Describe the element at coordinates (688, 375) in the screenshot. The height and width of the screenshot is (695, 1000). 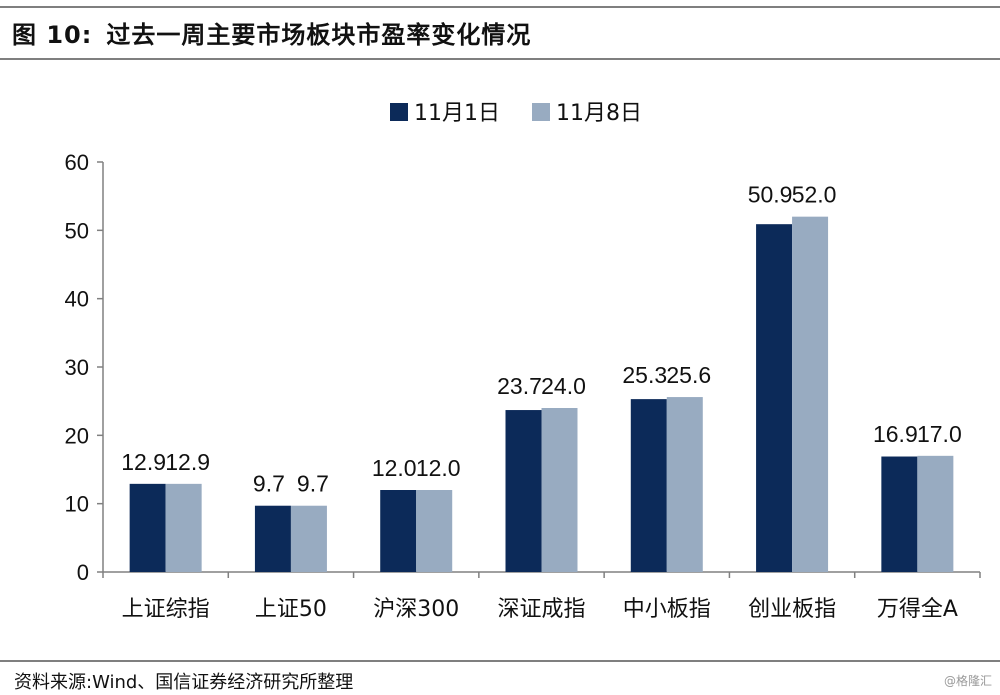
I see `data-label: 25.6` at that location.